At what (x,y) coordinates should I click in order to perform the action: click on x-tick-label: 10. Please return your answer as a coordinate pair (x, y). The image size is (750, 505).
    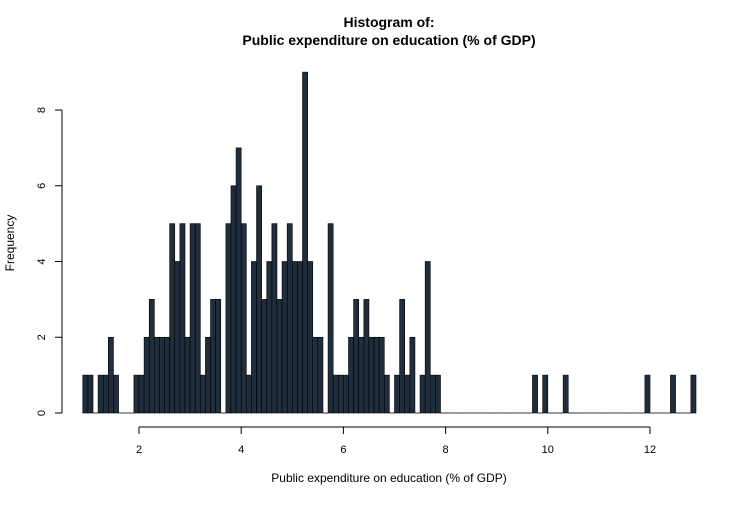
    Looking at the image, I should click on (548, 450).